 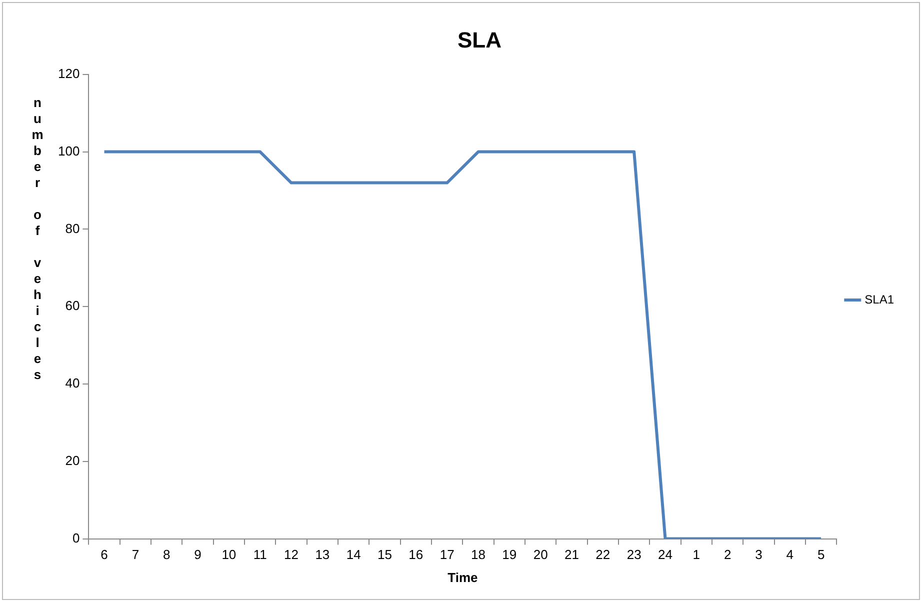 I want to click on x-tick-label: 6, so click(x=104, y=554).